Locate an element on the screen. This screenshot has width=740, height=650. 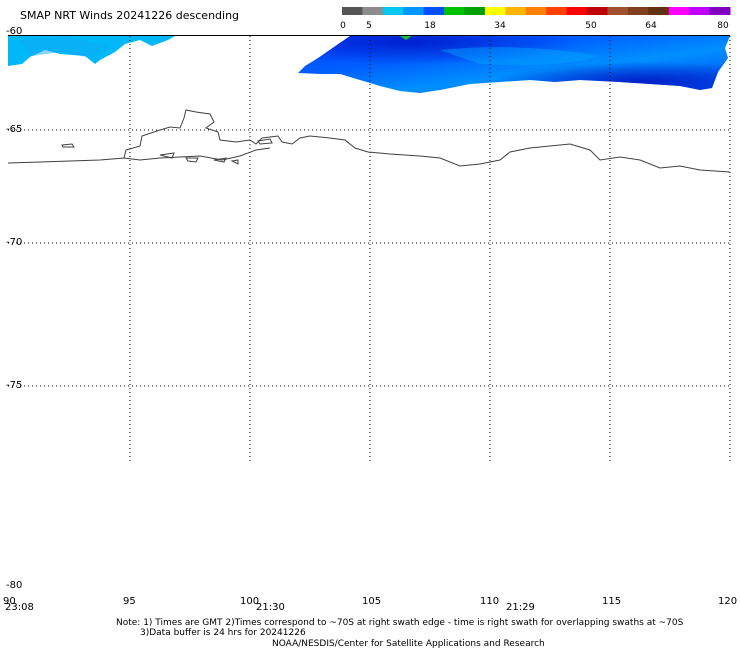
lat-label: -65 is located at coordinates (14, 129).